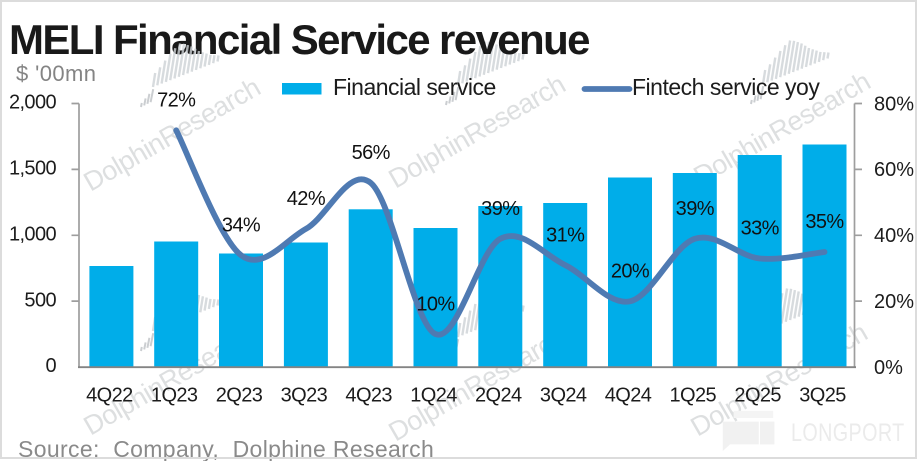 The image size is (921, 461). What do you see at coordinates (306, 199) in the screenshot?
I see `svg-text: 42%` at bounding box center [306, 199].